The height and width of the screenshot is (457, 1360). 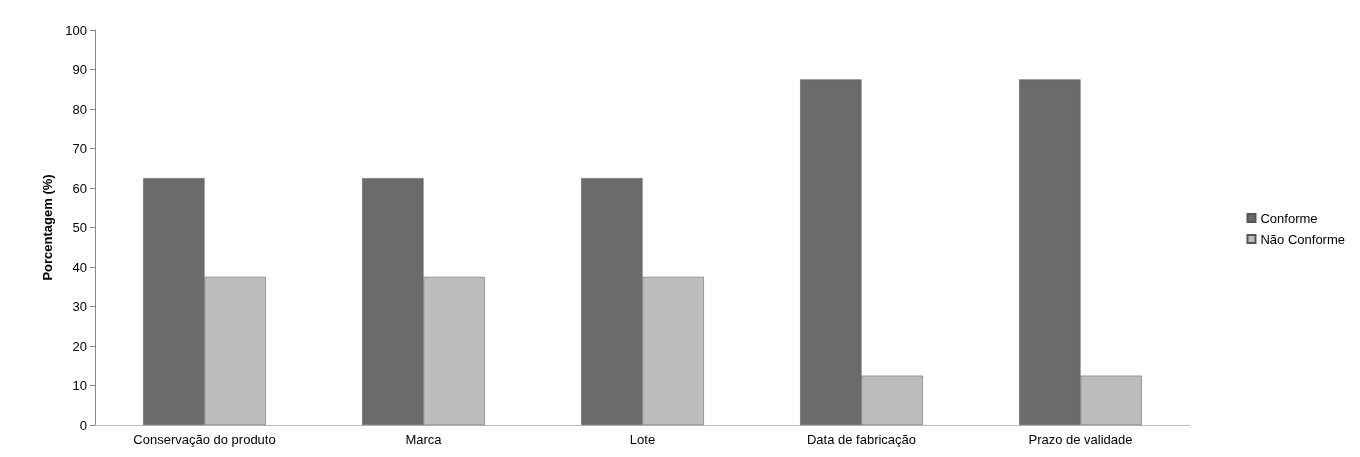 I want to click on y-tick-label: 10, so click(x=79, y=385).